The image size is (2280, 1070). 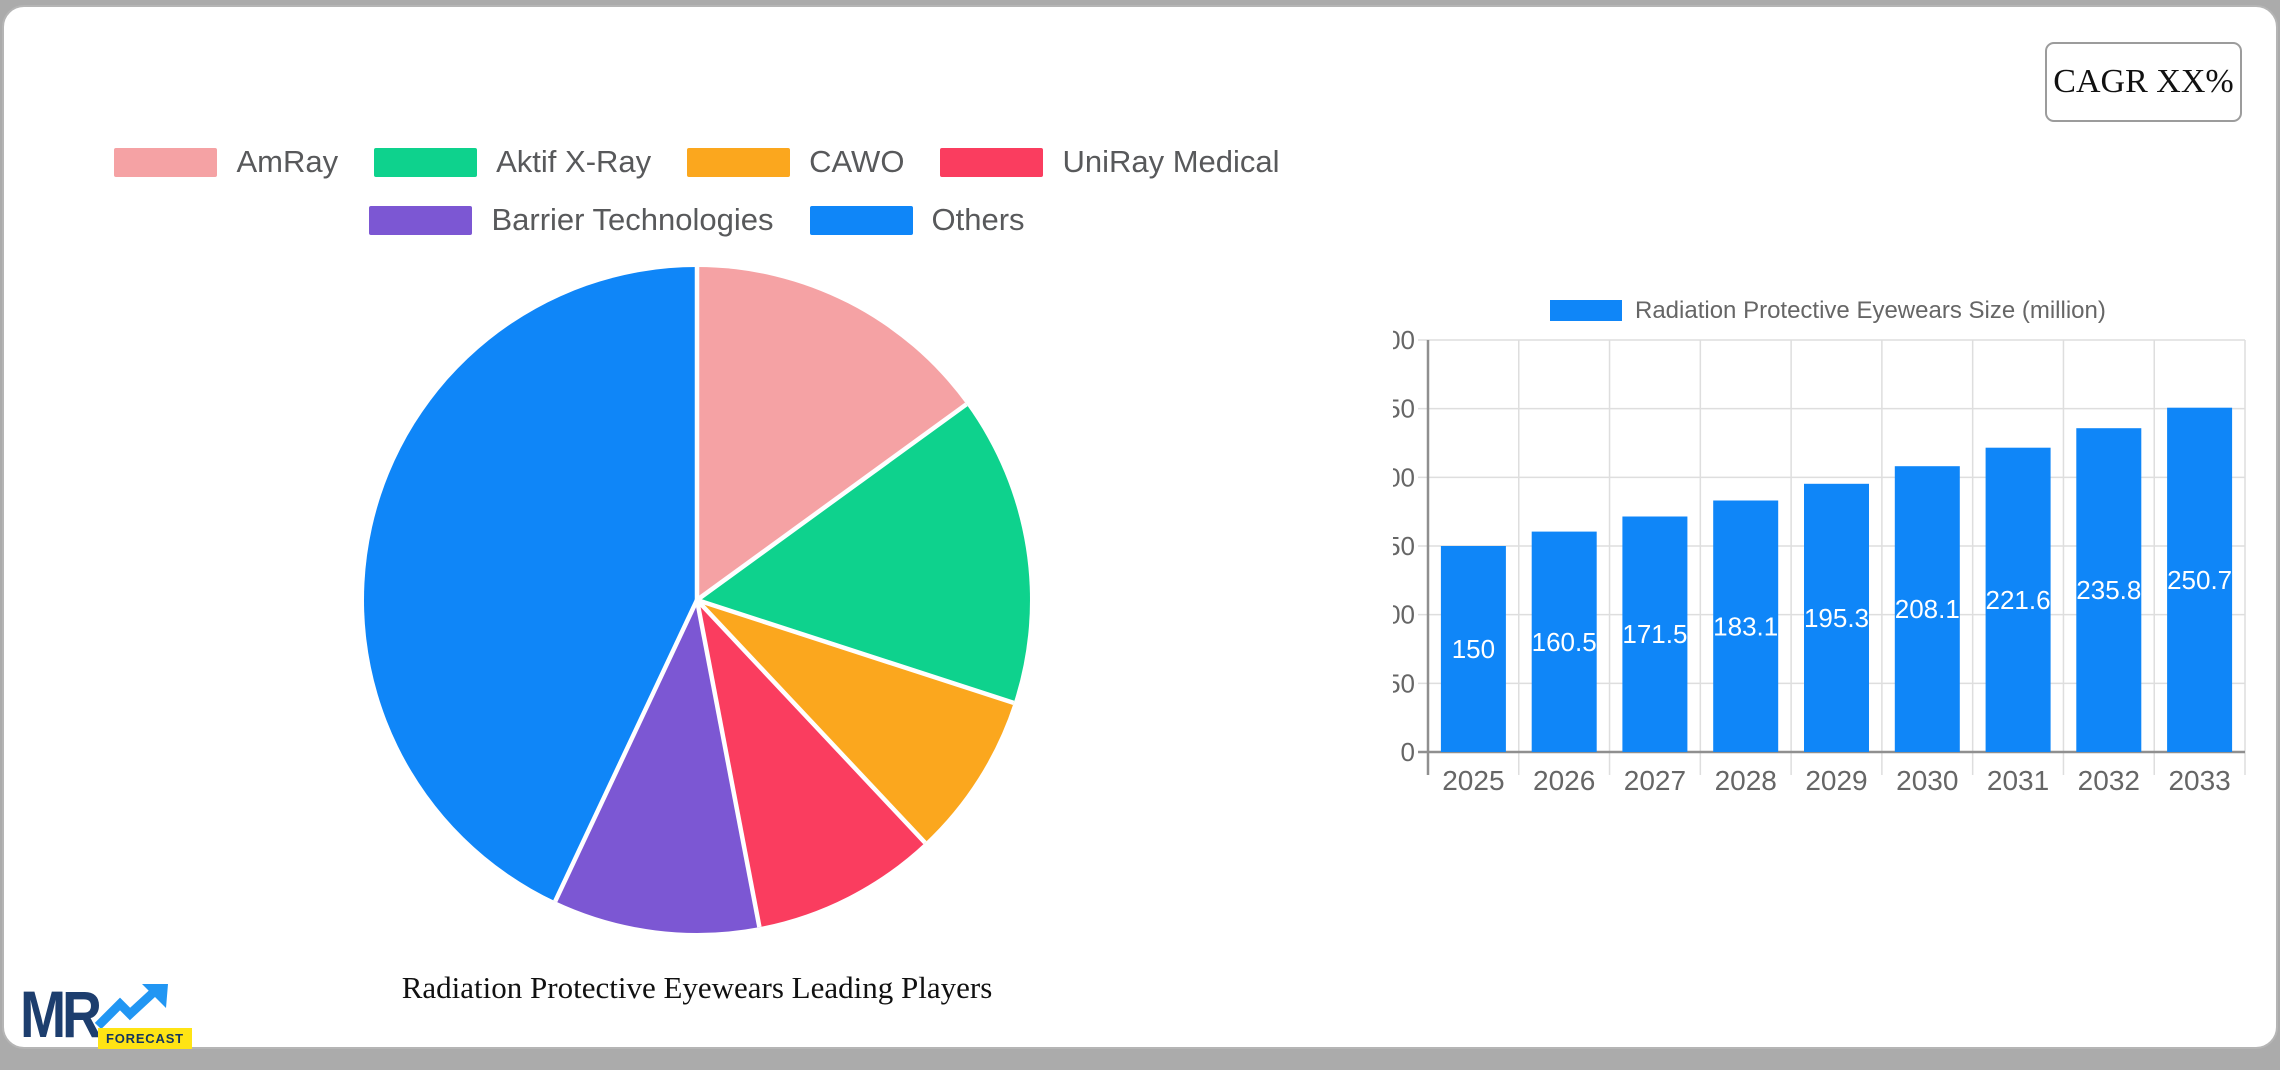 What do you see at coordinates (978, 219) in the screenshot?
I see `legend-label: Others` at bounding box center [978, 219].